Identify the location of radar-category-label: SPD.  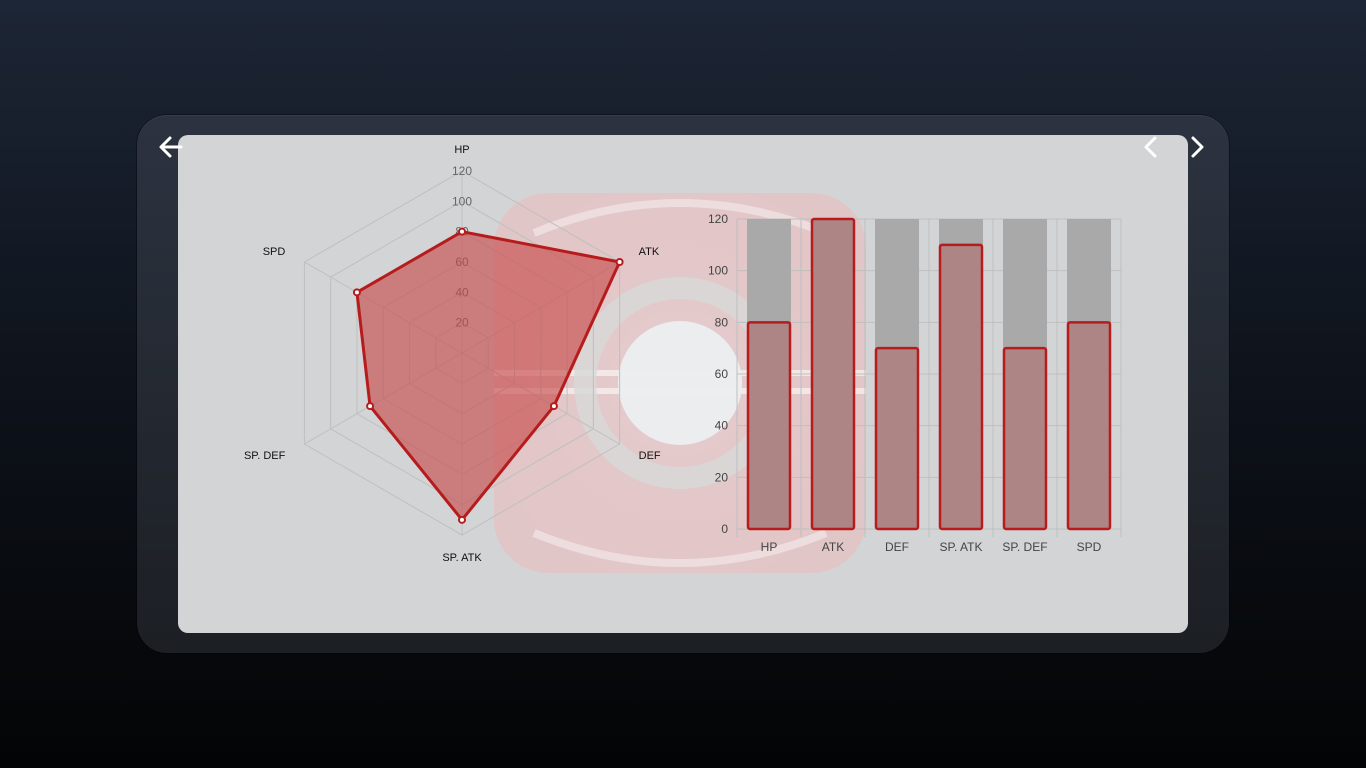
(274, 252).